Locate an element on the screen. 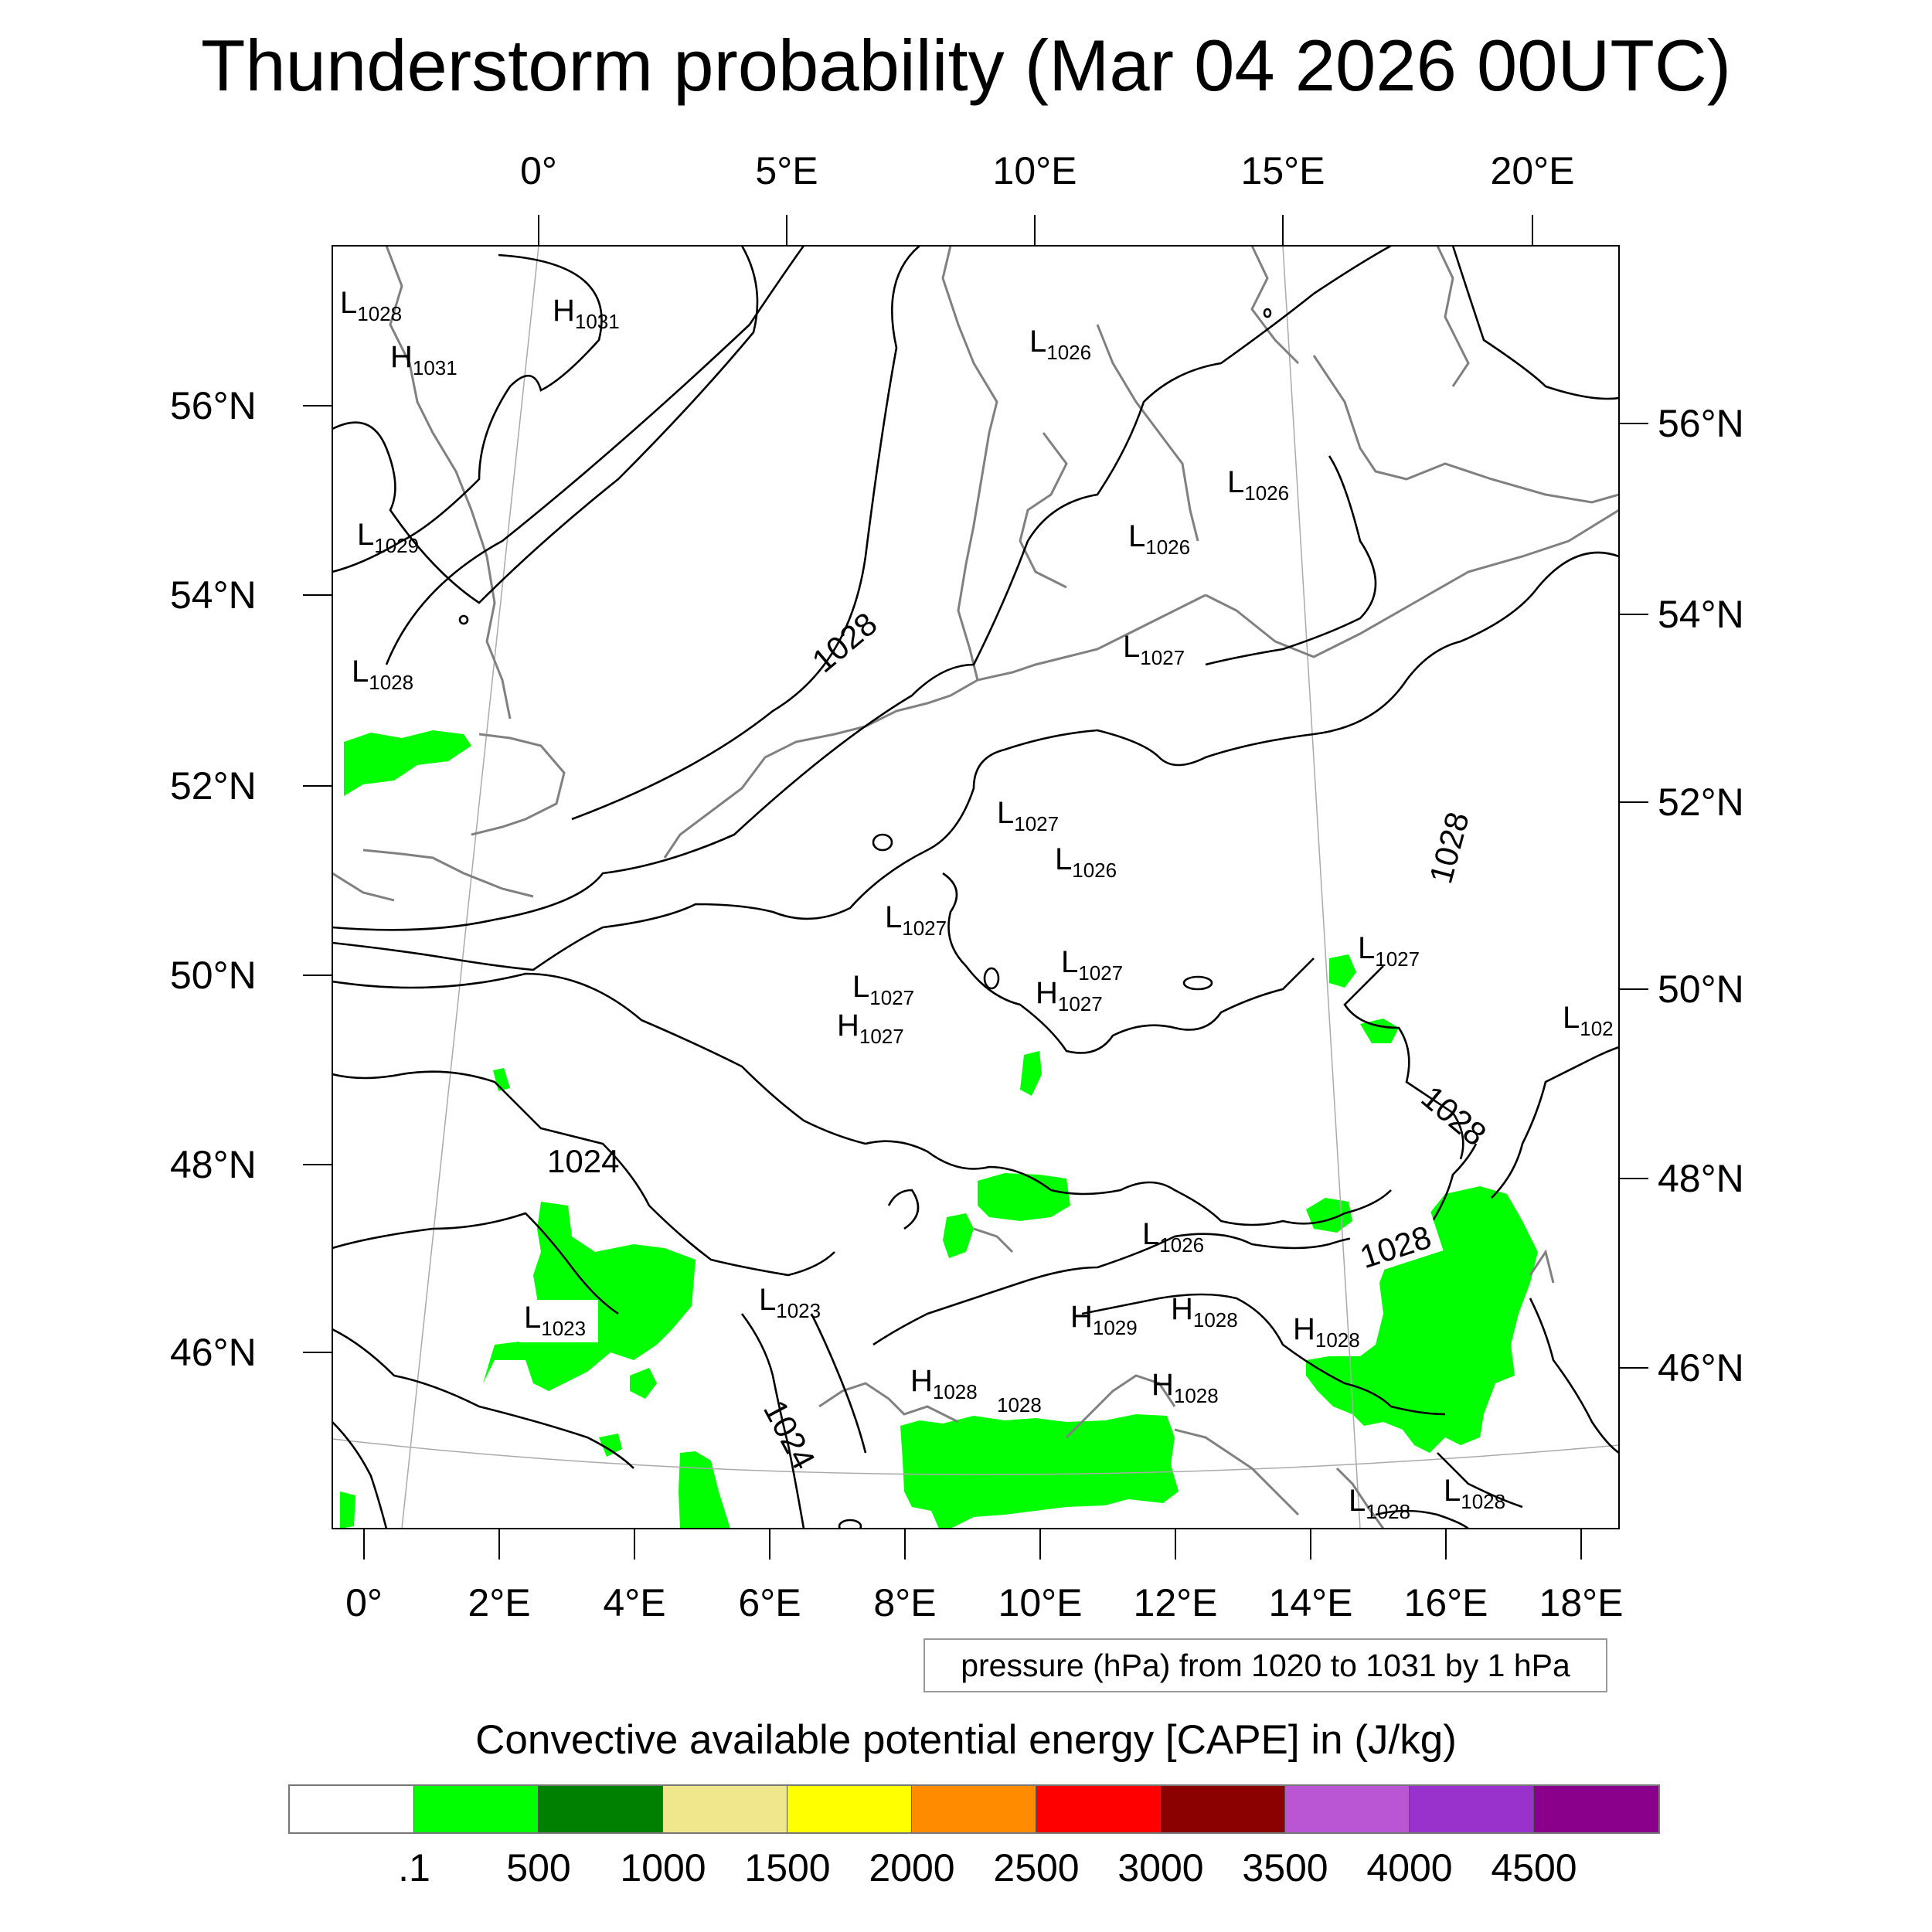  bottom-lon-label: 10°E is located at coordinates (1041, 1602).